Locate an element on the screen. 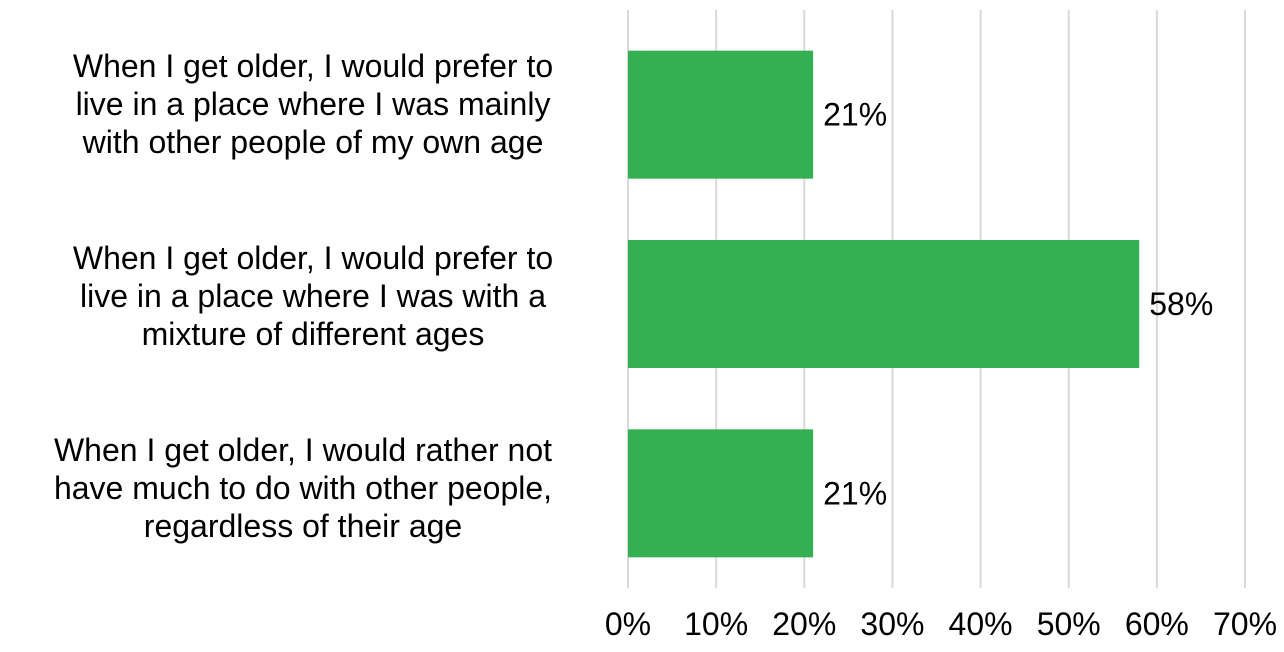  x-axis-ticks: 0% 10% 20% 30% 40% 50% 60% 70% is located at coordinates (941, 624).